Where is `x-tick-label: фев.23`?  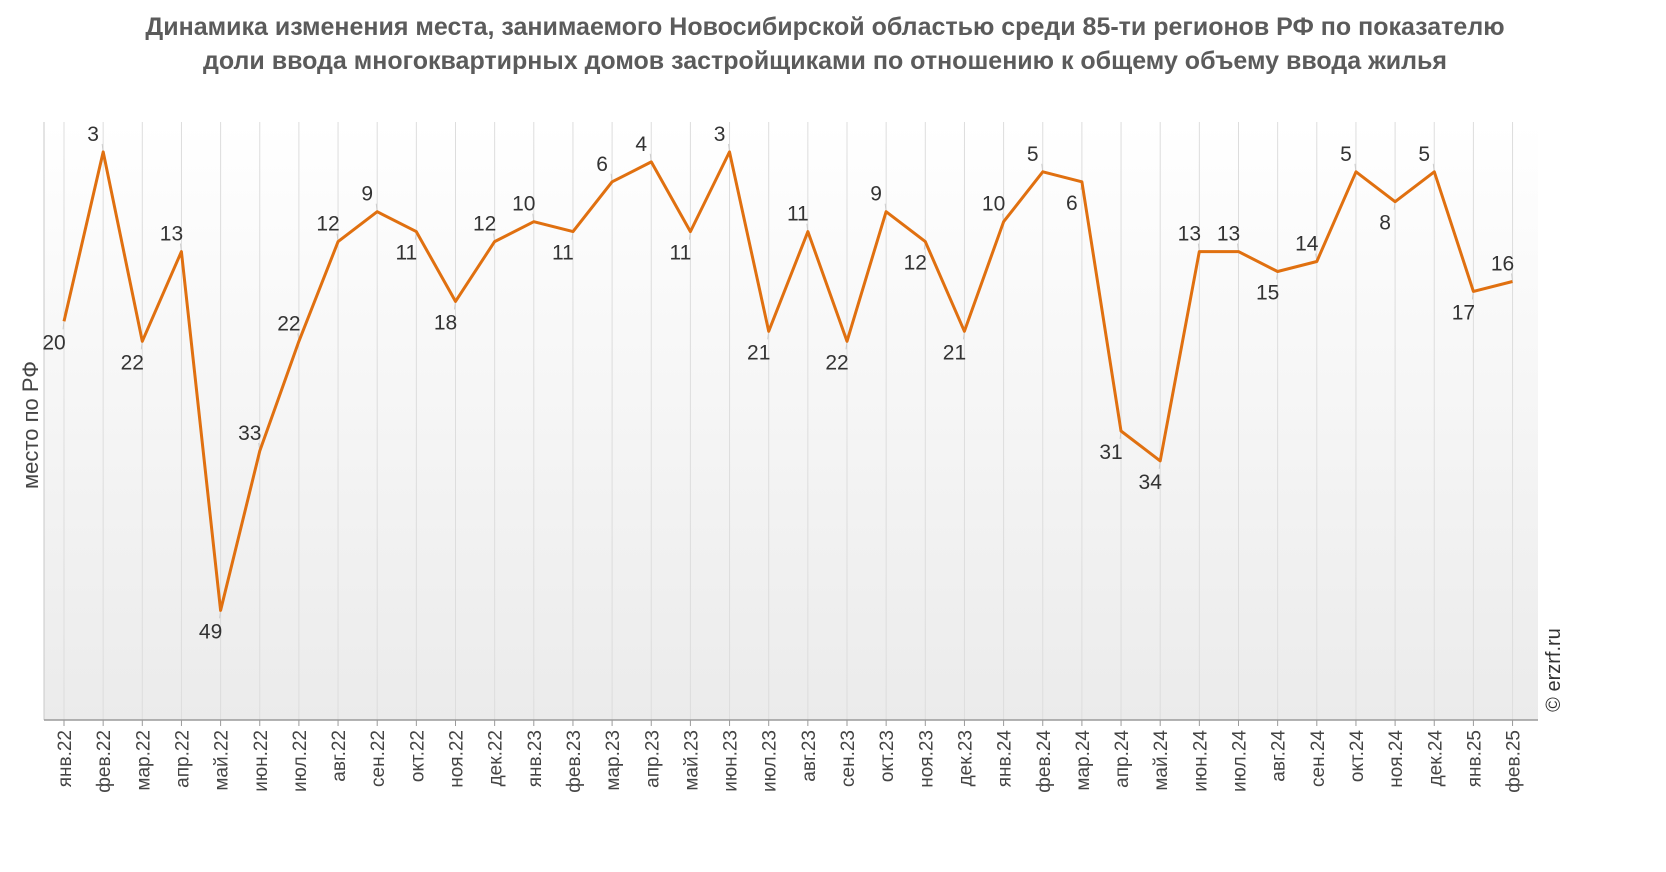 x-tick-label: фев.23 is located at coordinates (574, 761).